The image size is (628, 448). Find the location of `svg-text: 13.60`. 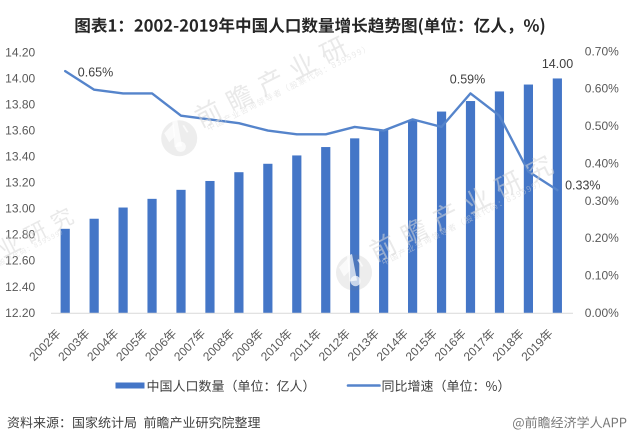

svg-text: 13.60 is located at coordinates (20, 131).